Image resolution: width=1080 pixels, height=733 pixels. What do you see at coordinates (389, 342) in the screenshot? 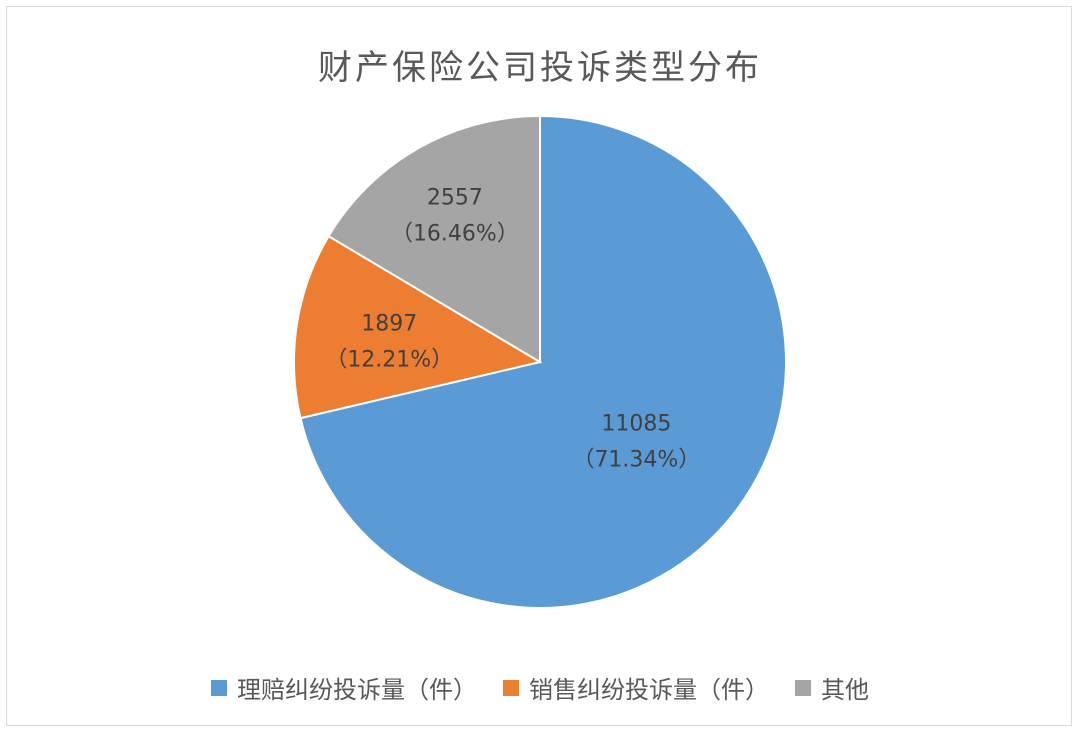
I see `data-label-sales: 1897 （12.21%）` at bounding box center [389, 342].